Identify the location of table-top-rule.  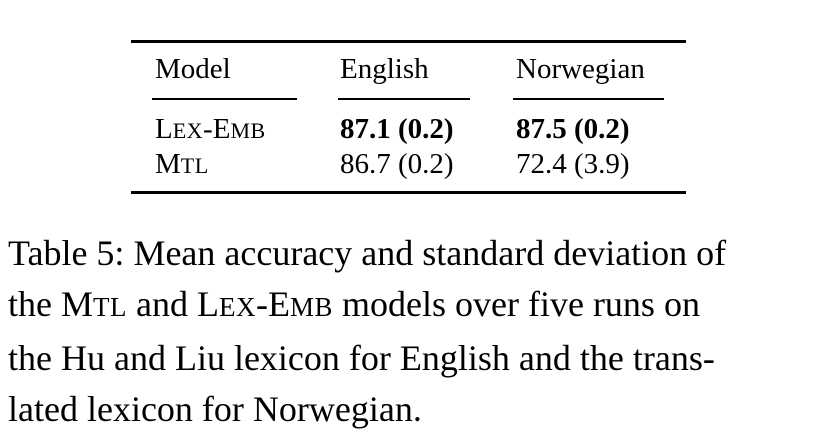
(408, 41).